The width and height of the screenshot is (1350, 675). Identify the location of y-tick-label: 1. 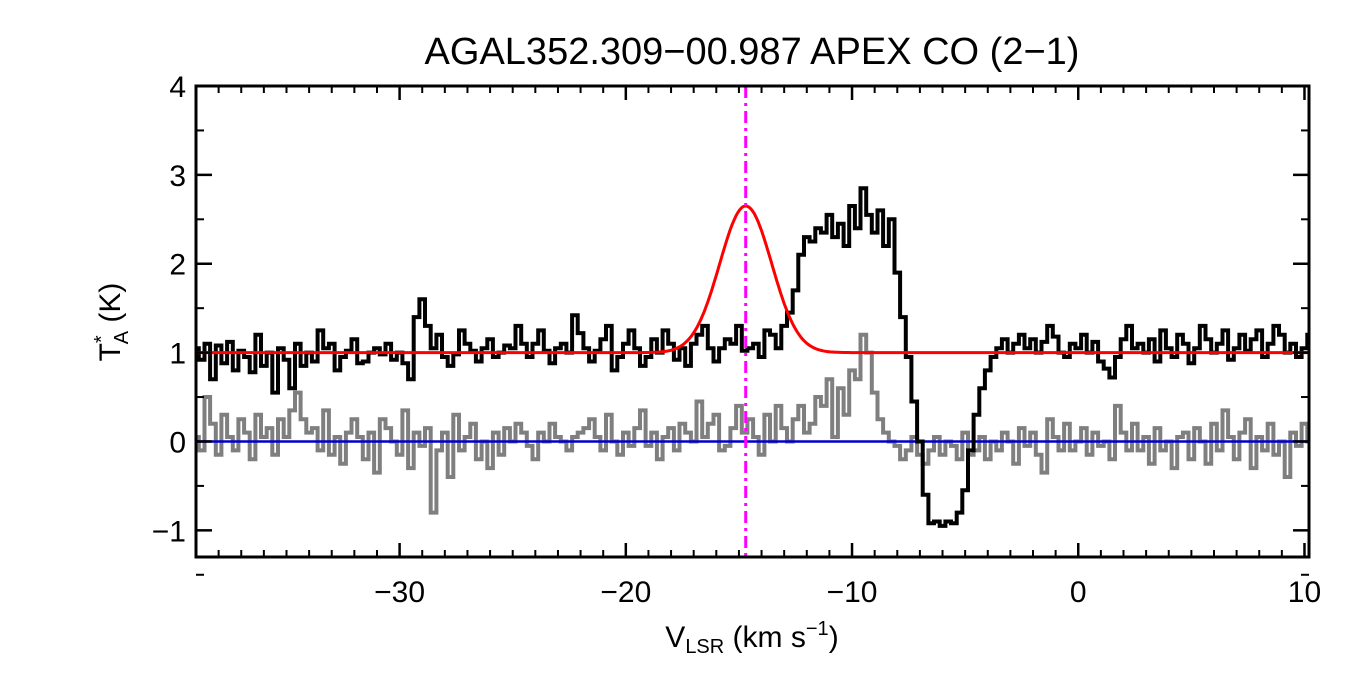
(177, 354).